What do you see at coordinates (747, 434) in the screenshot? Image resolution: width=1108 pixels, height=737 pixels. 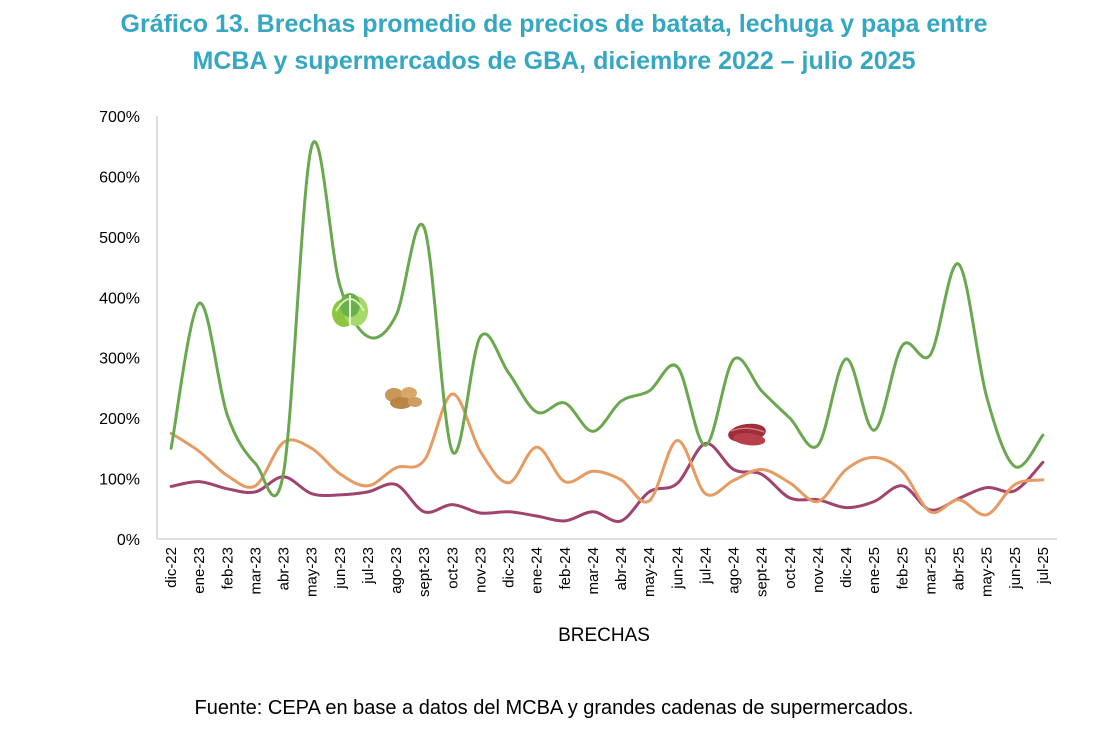 I see `sweet-potato-icon` at bounding box center [747, 434].